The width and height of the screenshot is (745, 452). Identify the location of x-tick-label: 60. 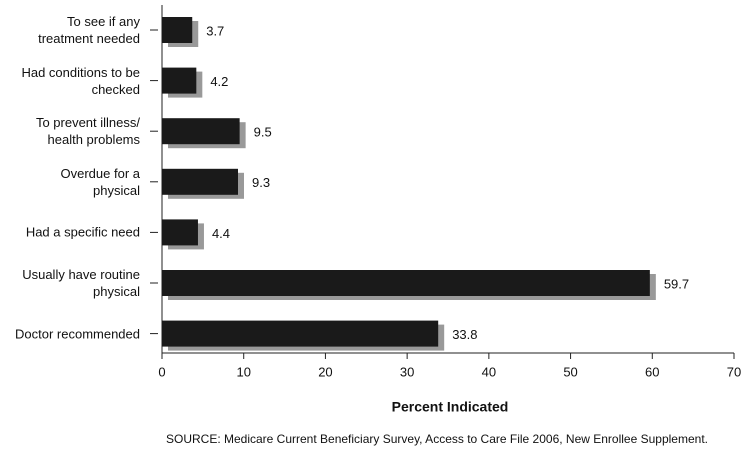
(652, 371).